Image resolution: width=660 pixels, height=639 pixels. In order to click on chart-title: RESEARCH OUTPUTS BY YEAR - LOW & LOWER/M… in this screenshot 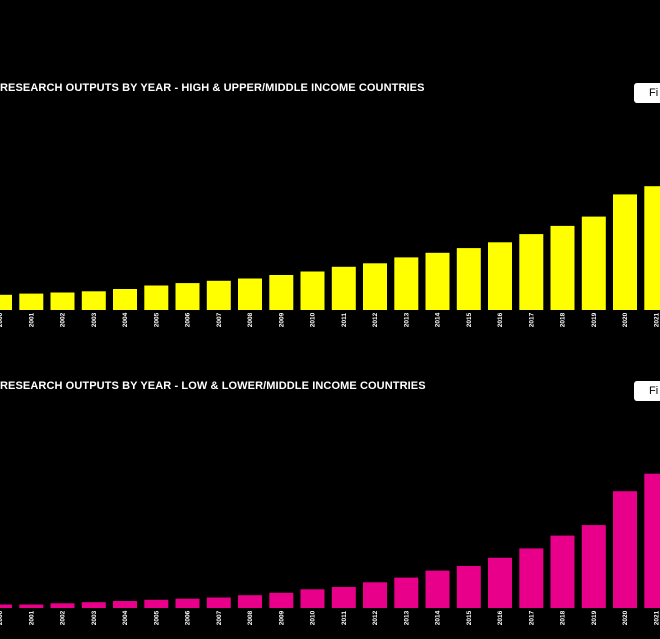, I will do `click(213, 386)`.